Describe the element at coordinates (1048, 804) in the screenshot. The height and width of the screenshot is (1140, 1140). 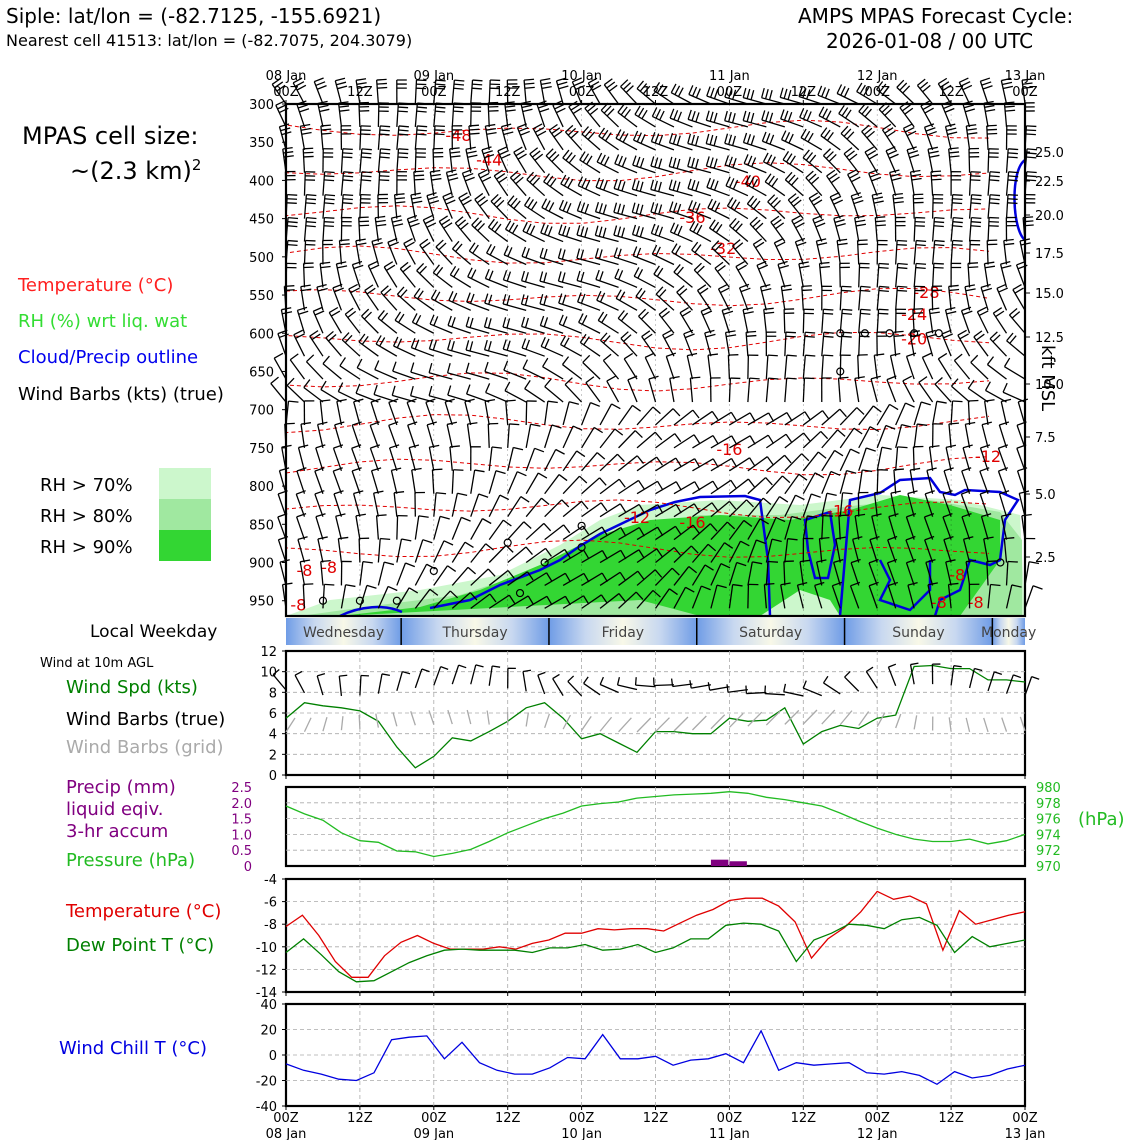
I see `pressure-tick-label: 978` at that location.